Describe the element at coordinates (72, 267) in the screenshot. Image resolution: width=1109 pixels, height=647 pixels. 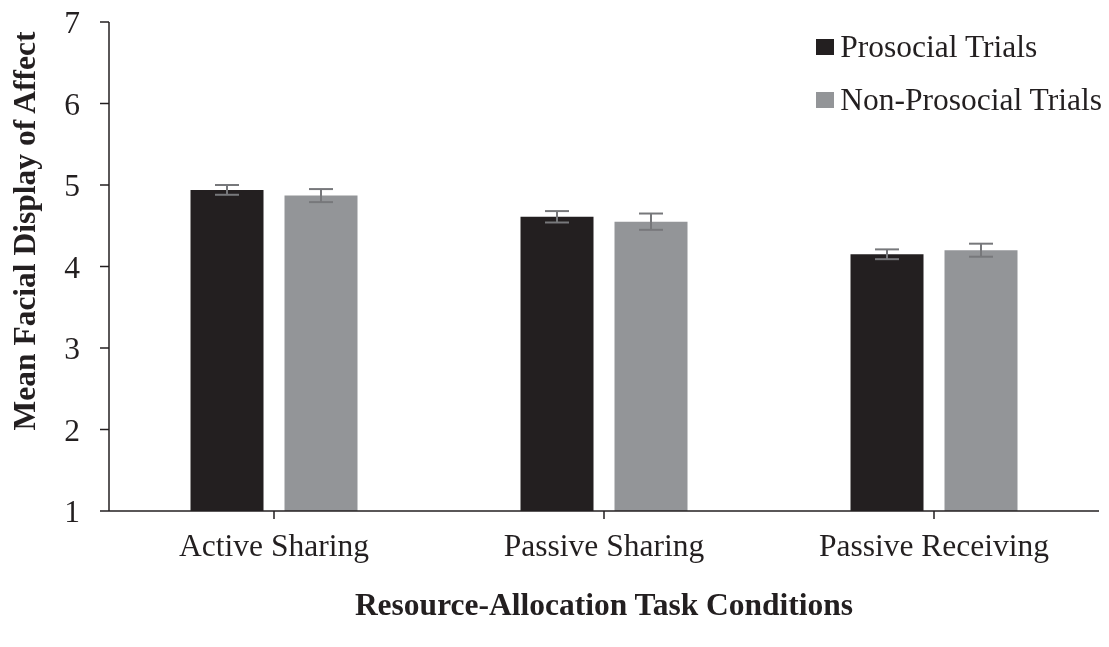
I see `y-tick-label: 4` at that location.